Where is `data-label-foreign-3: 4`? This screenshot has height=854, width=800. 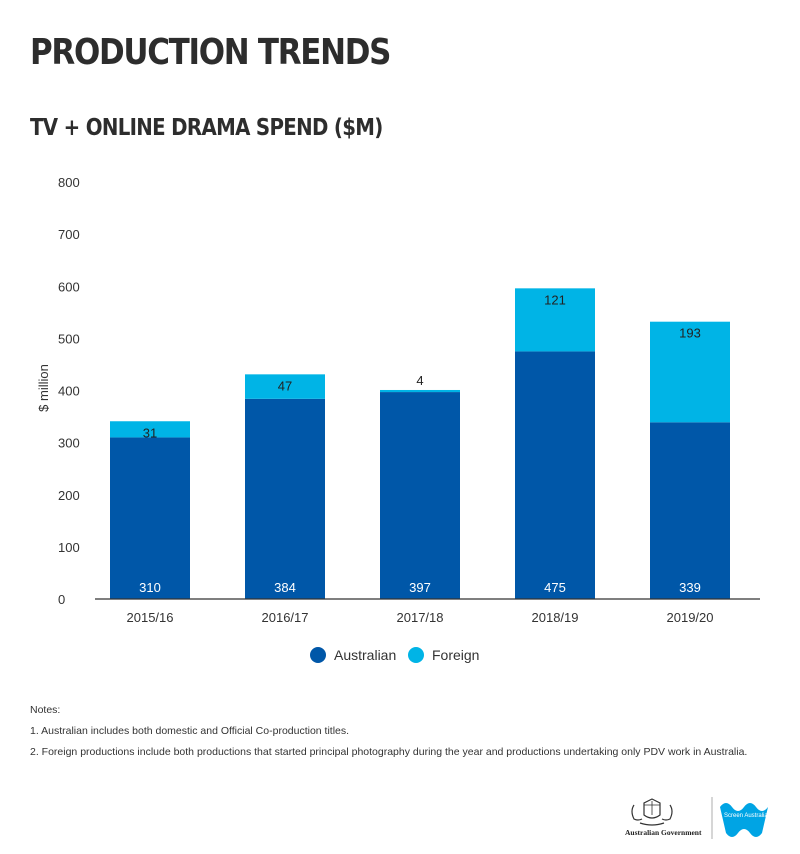
data-label-foreign-3: 4 is located at coordinates (419, 380).